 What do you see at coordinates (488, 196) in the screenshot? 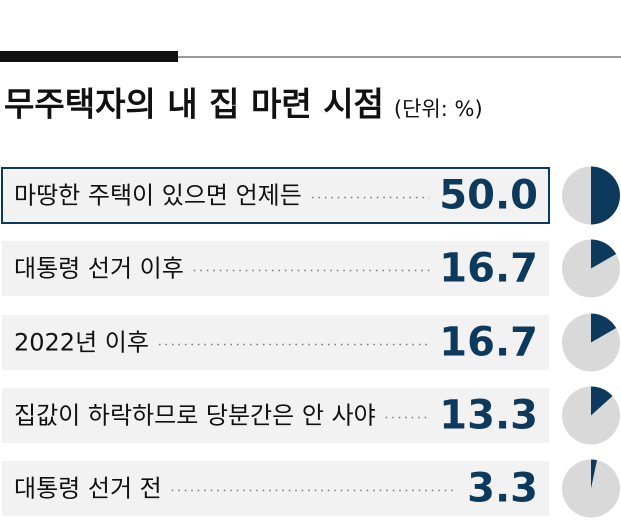
I see `value-label: 50.0` at bounding box center [488, 196].